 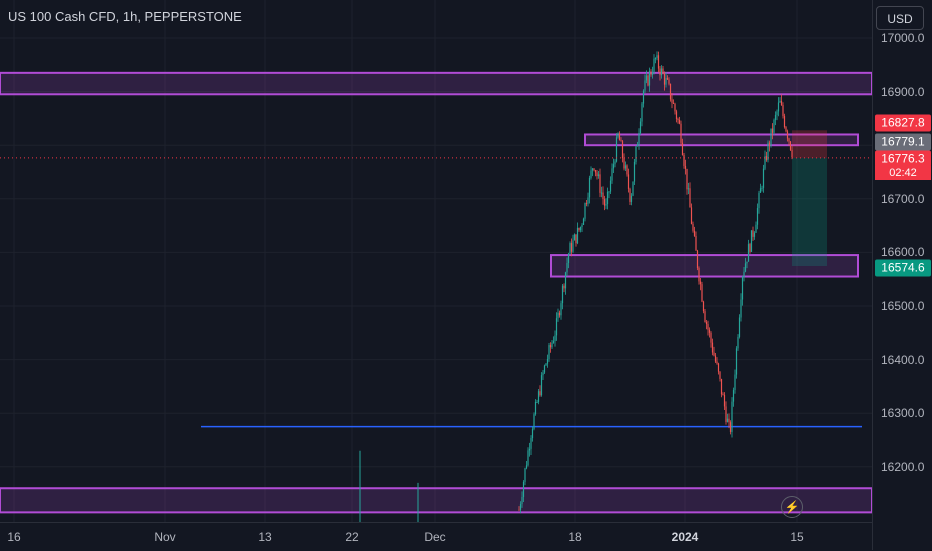 What do you see at coordinates (903, 173) in the screenshot?
I see `countdown-label: 02:42` at bounding box center [903, 173].